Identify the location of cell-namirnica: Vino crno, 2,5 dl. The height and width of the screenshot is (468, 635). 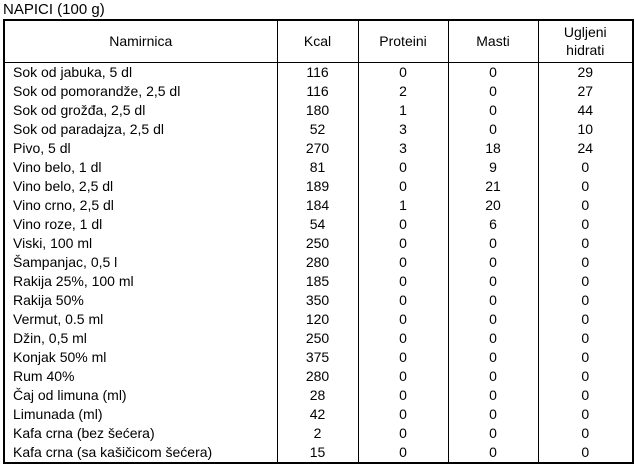
(140, 205).